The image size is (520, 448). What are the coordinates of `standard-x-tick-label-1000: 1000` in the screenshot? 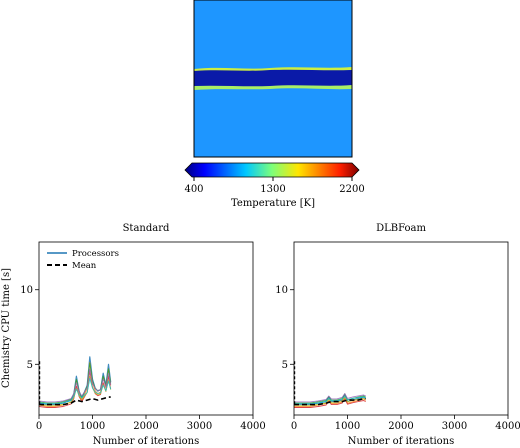 It's located at (92, 426).